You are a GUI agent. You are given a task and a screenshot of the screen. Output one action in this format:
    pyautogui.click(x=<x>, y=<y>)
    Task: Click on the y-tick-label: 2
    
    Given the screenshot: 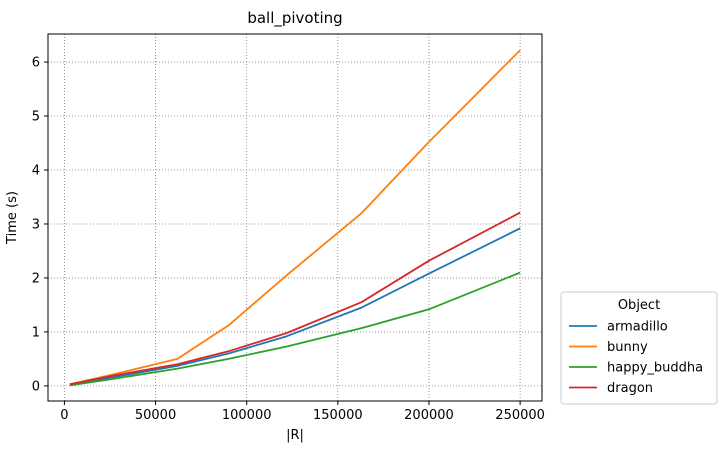 What is the action you would take?
    pyautogui.click(x=36, y=278)
    